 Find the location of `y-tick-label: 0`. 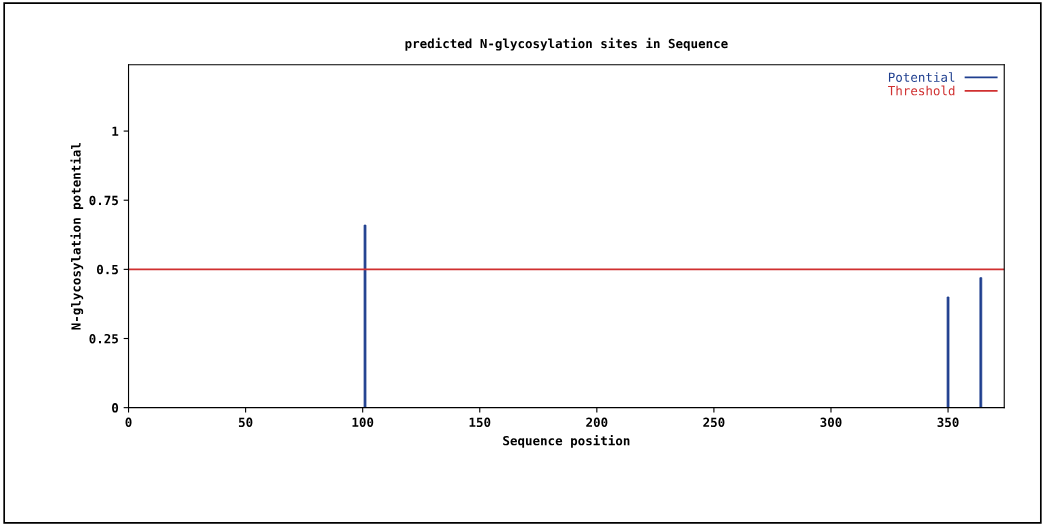

y-tick-label: 0 is located at coordinates (115, 408).